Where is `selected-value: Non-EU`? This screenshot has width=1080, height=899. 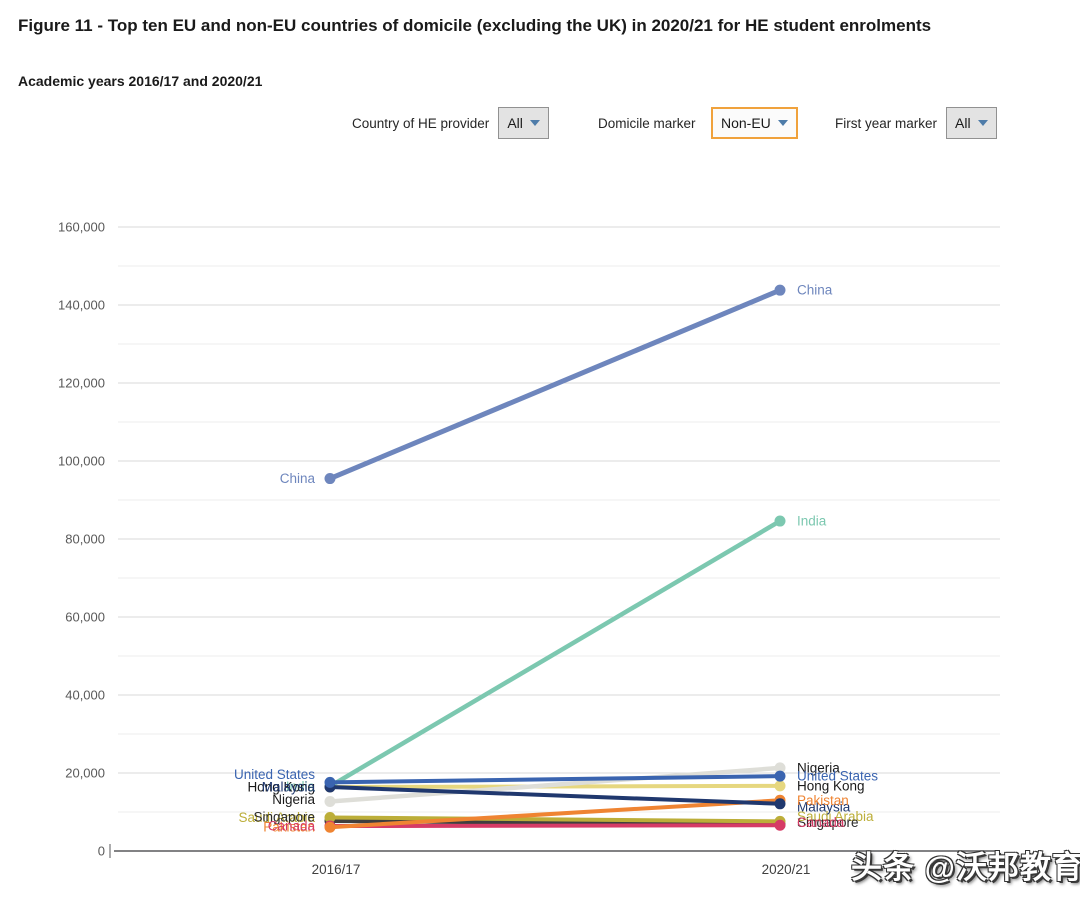 selected-value: Non-EU is located at coordinates (746, 123).